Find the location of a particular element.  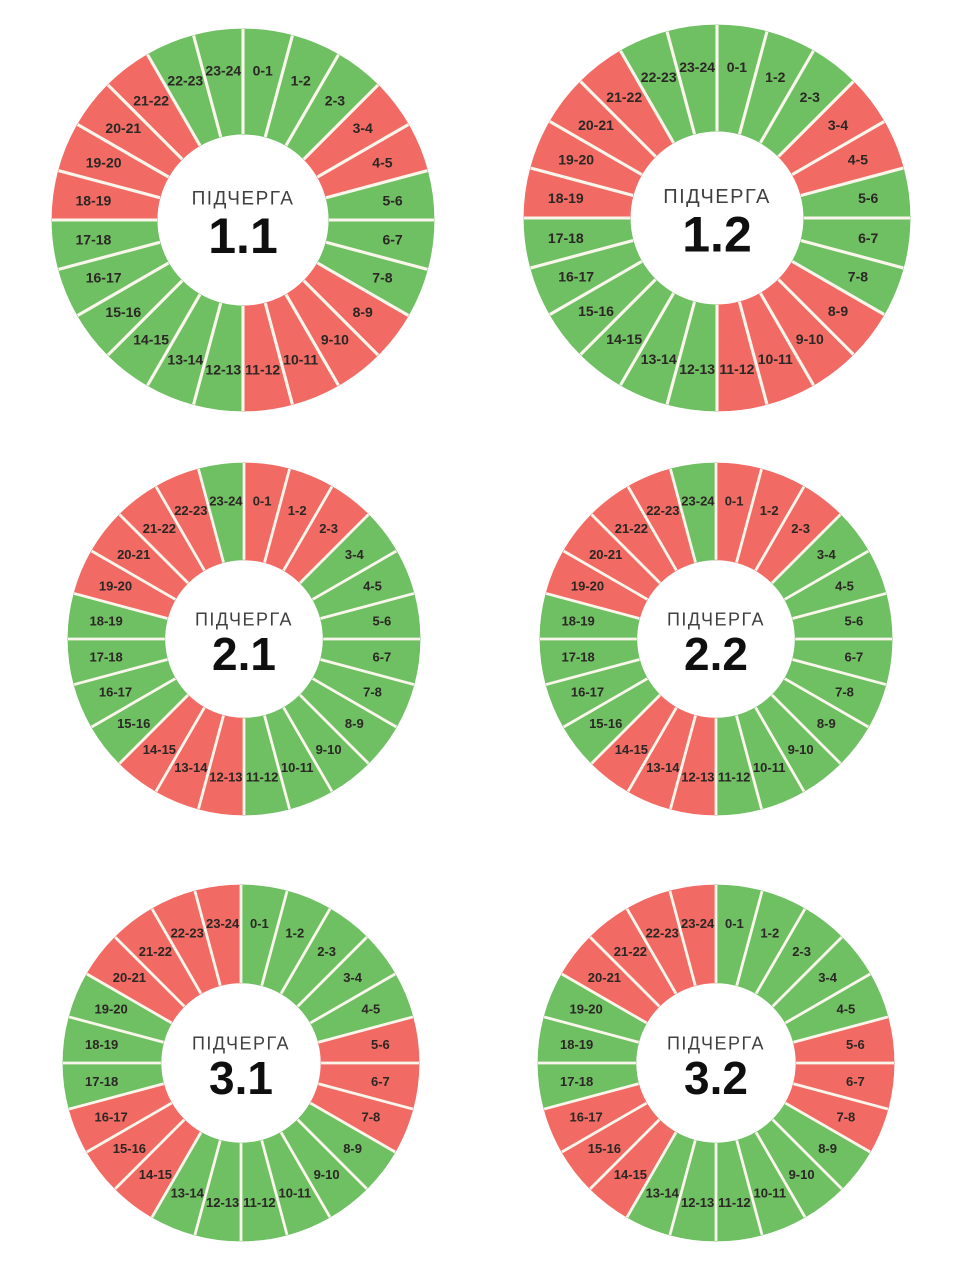

hour-segment-label: 5-6 is located at coordinates (854, 620).